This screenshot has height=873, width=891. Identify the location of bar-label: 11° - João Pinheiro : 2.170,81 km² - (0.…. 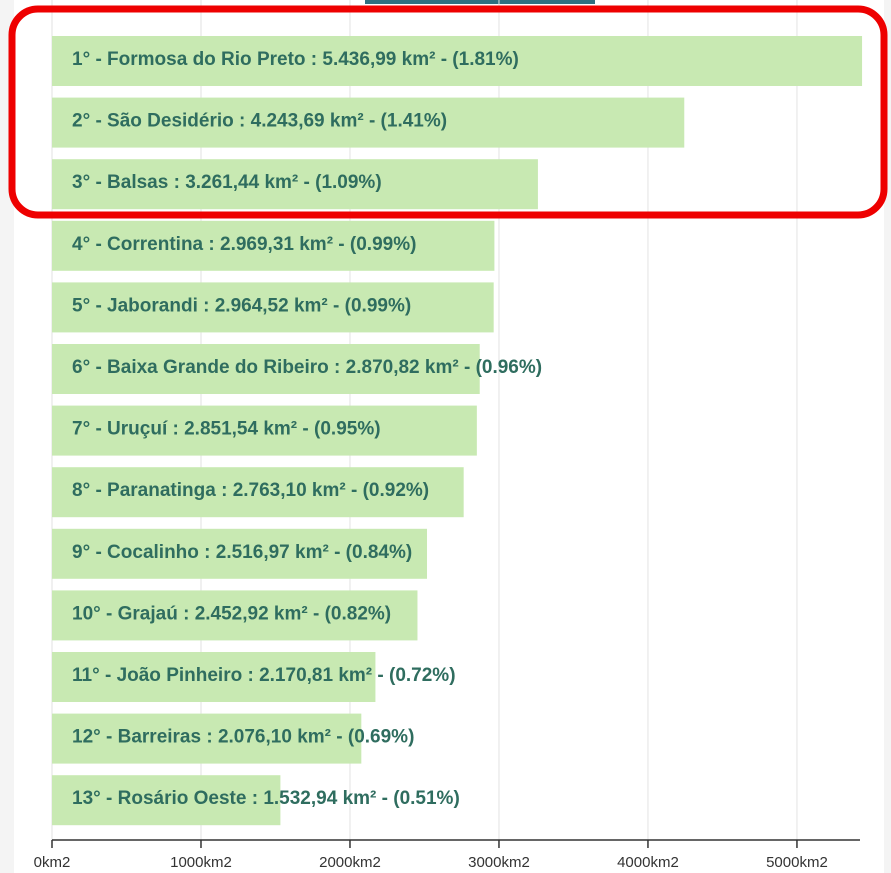
(264, 675).